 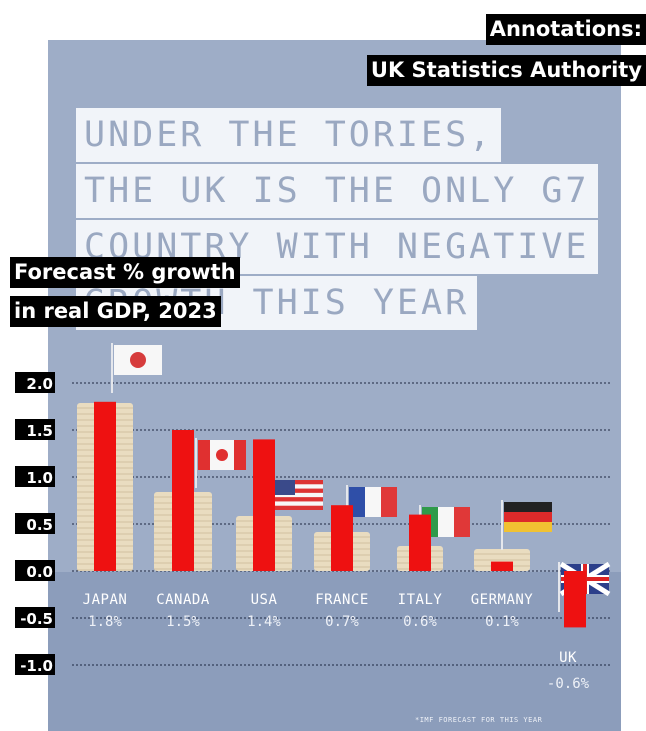 I want to click on category-label: ITALY, so click(x=420, y=600).